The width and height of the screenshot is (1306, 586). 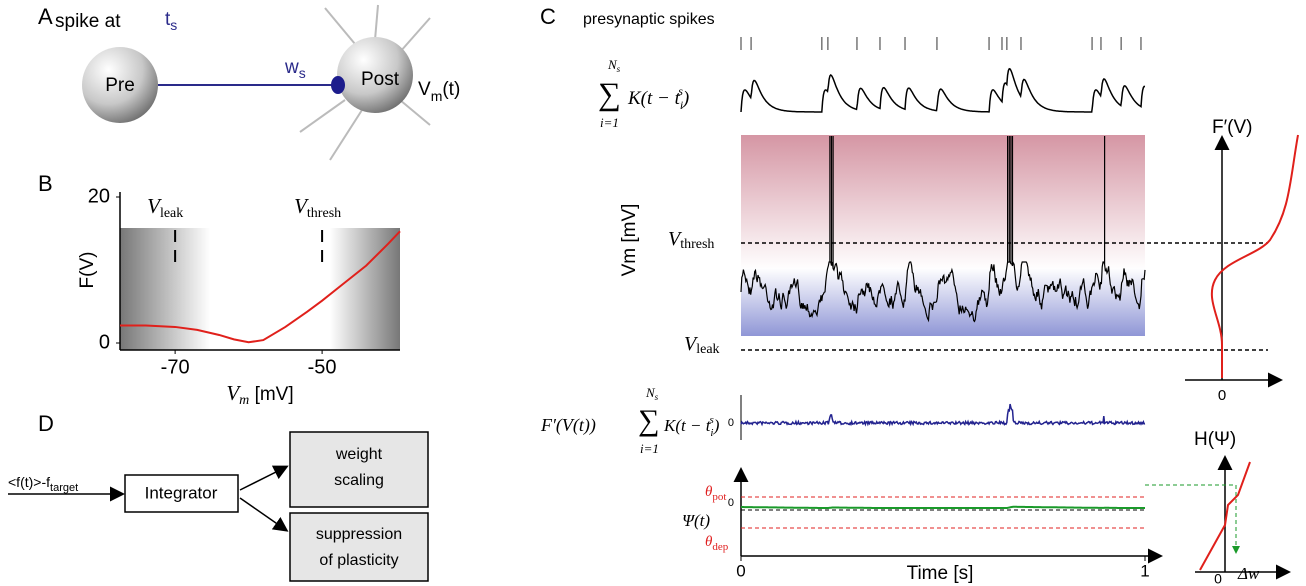 I want to click on integrator-label: Integrator, so click(x=181, y=492).